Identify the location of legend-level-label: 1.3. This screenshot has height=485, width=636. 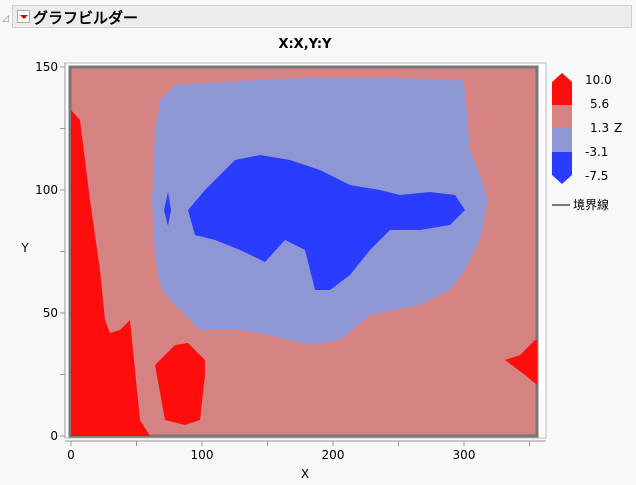
(599, 128).